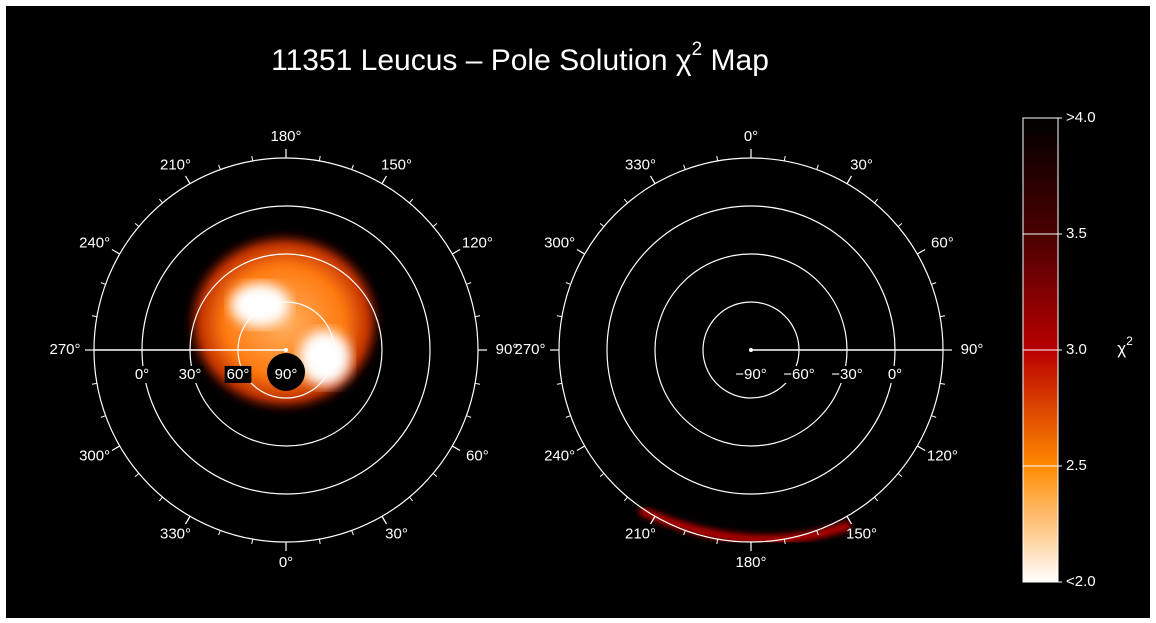  What do you see at coordinates (481, 60) in the screenshot?
I see `title-text: 11351 Leucus – Pole Solution χ` at bounding box center [481, 60].